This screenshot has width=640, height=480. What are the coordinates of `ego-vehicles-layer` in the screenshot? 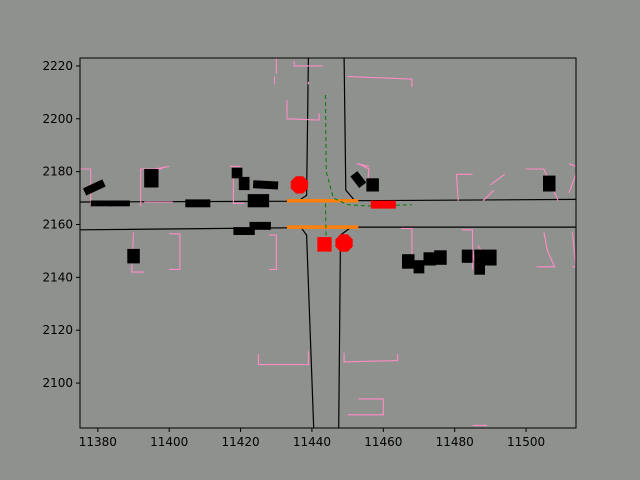 It's located at (343, 214).